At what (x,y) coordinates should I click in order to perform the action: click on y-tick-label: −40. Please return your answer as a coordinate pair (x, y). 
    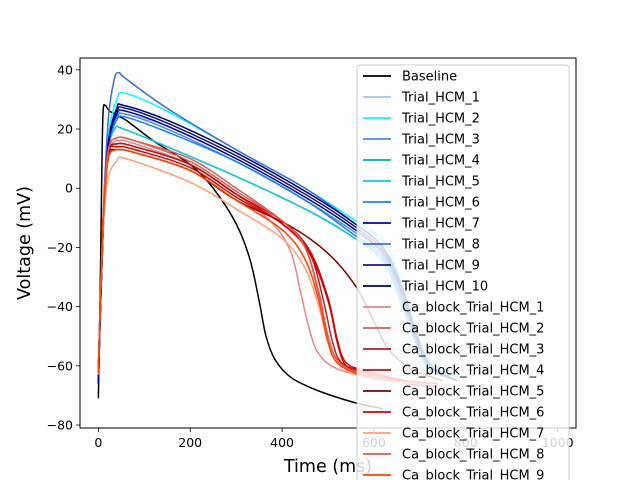
    Looking at the image, I should click on (60, 306).